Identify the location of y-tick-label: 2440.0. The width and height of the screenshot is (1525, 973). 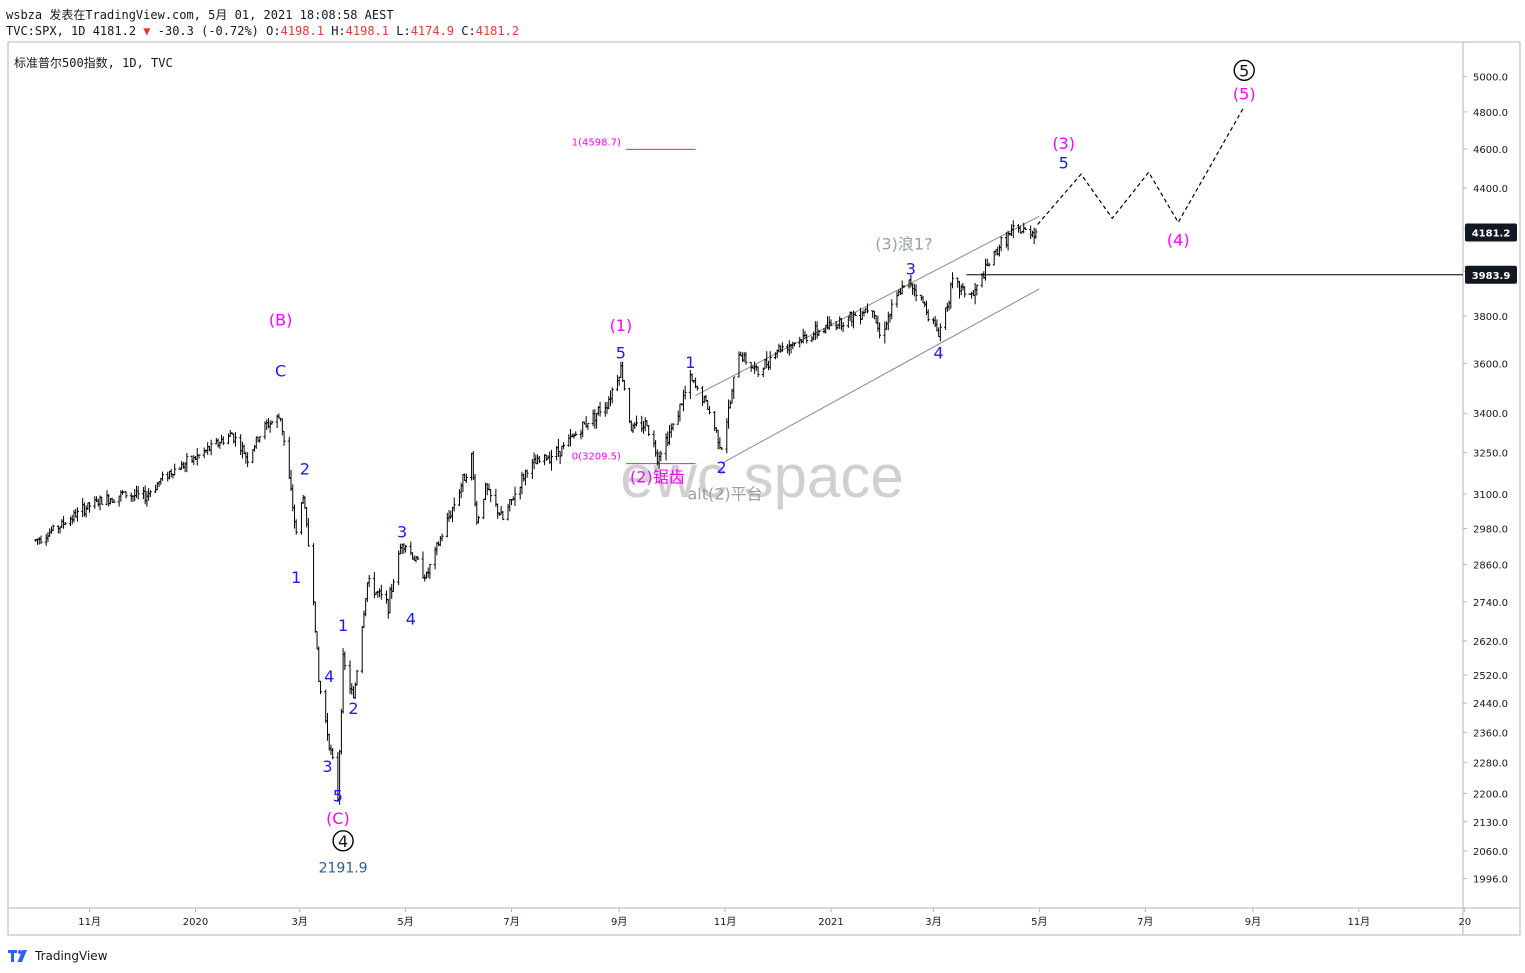
(1490, 704).